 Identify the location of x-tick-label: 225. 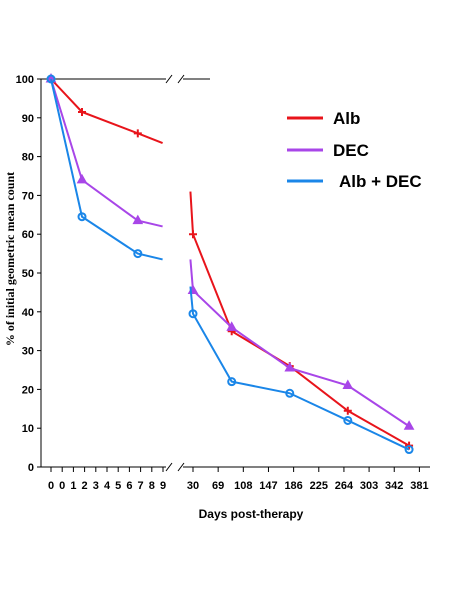
(319, 486).